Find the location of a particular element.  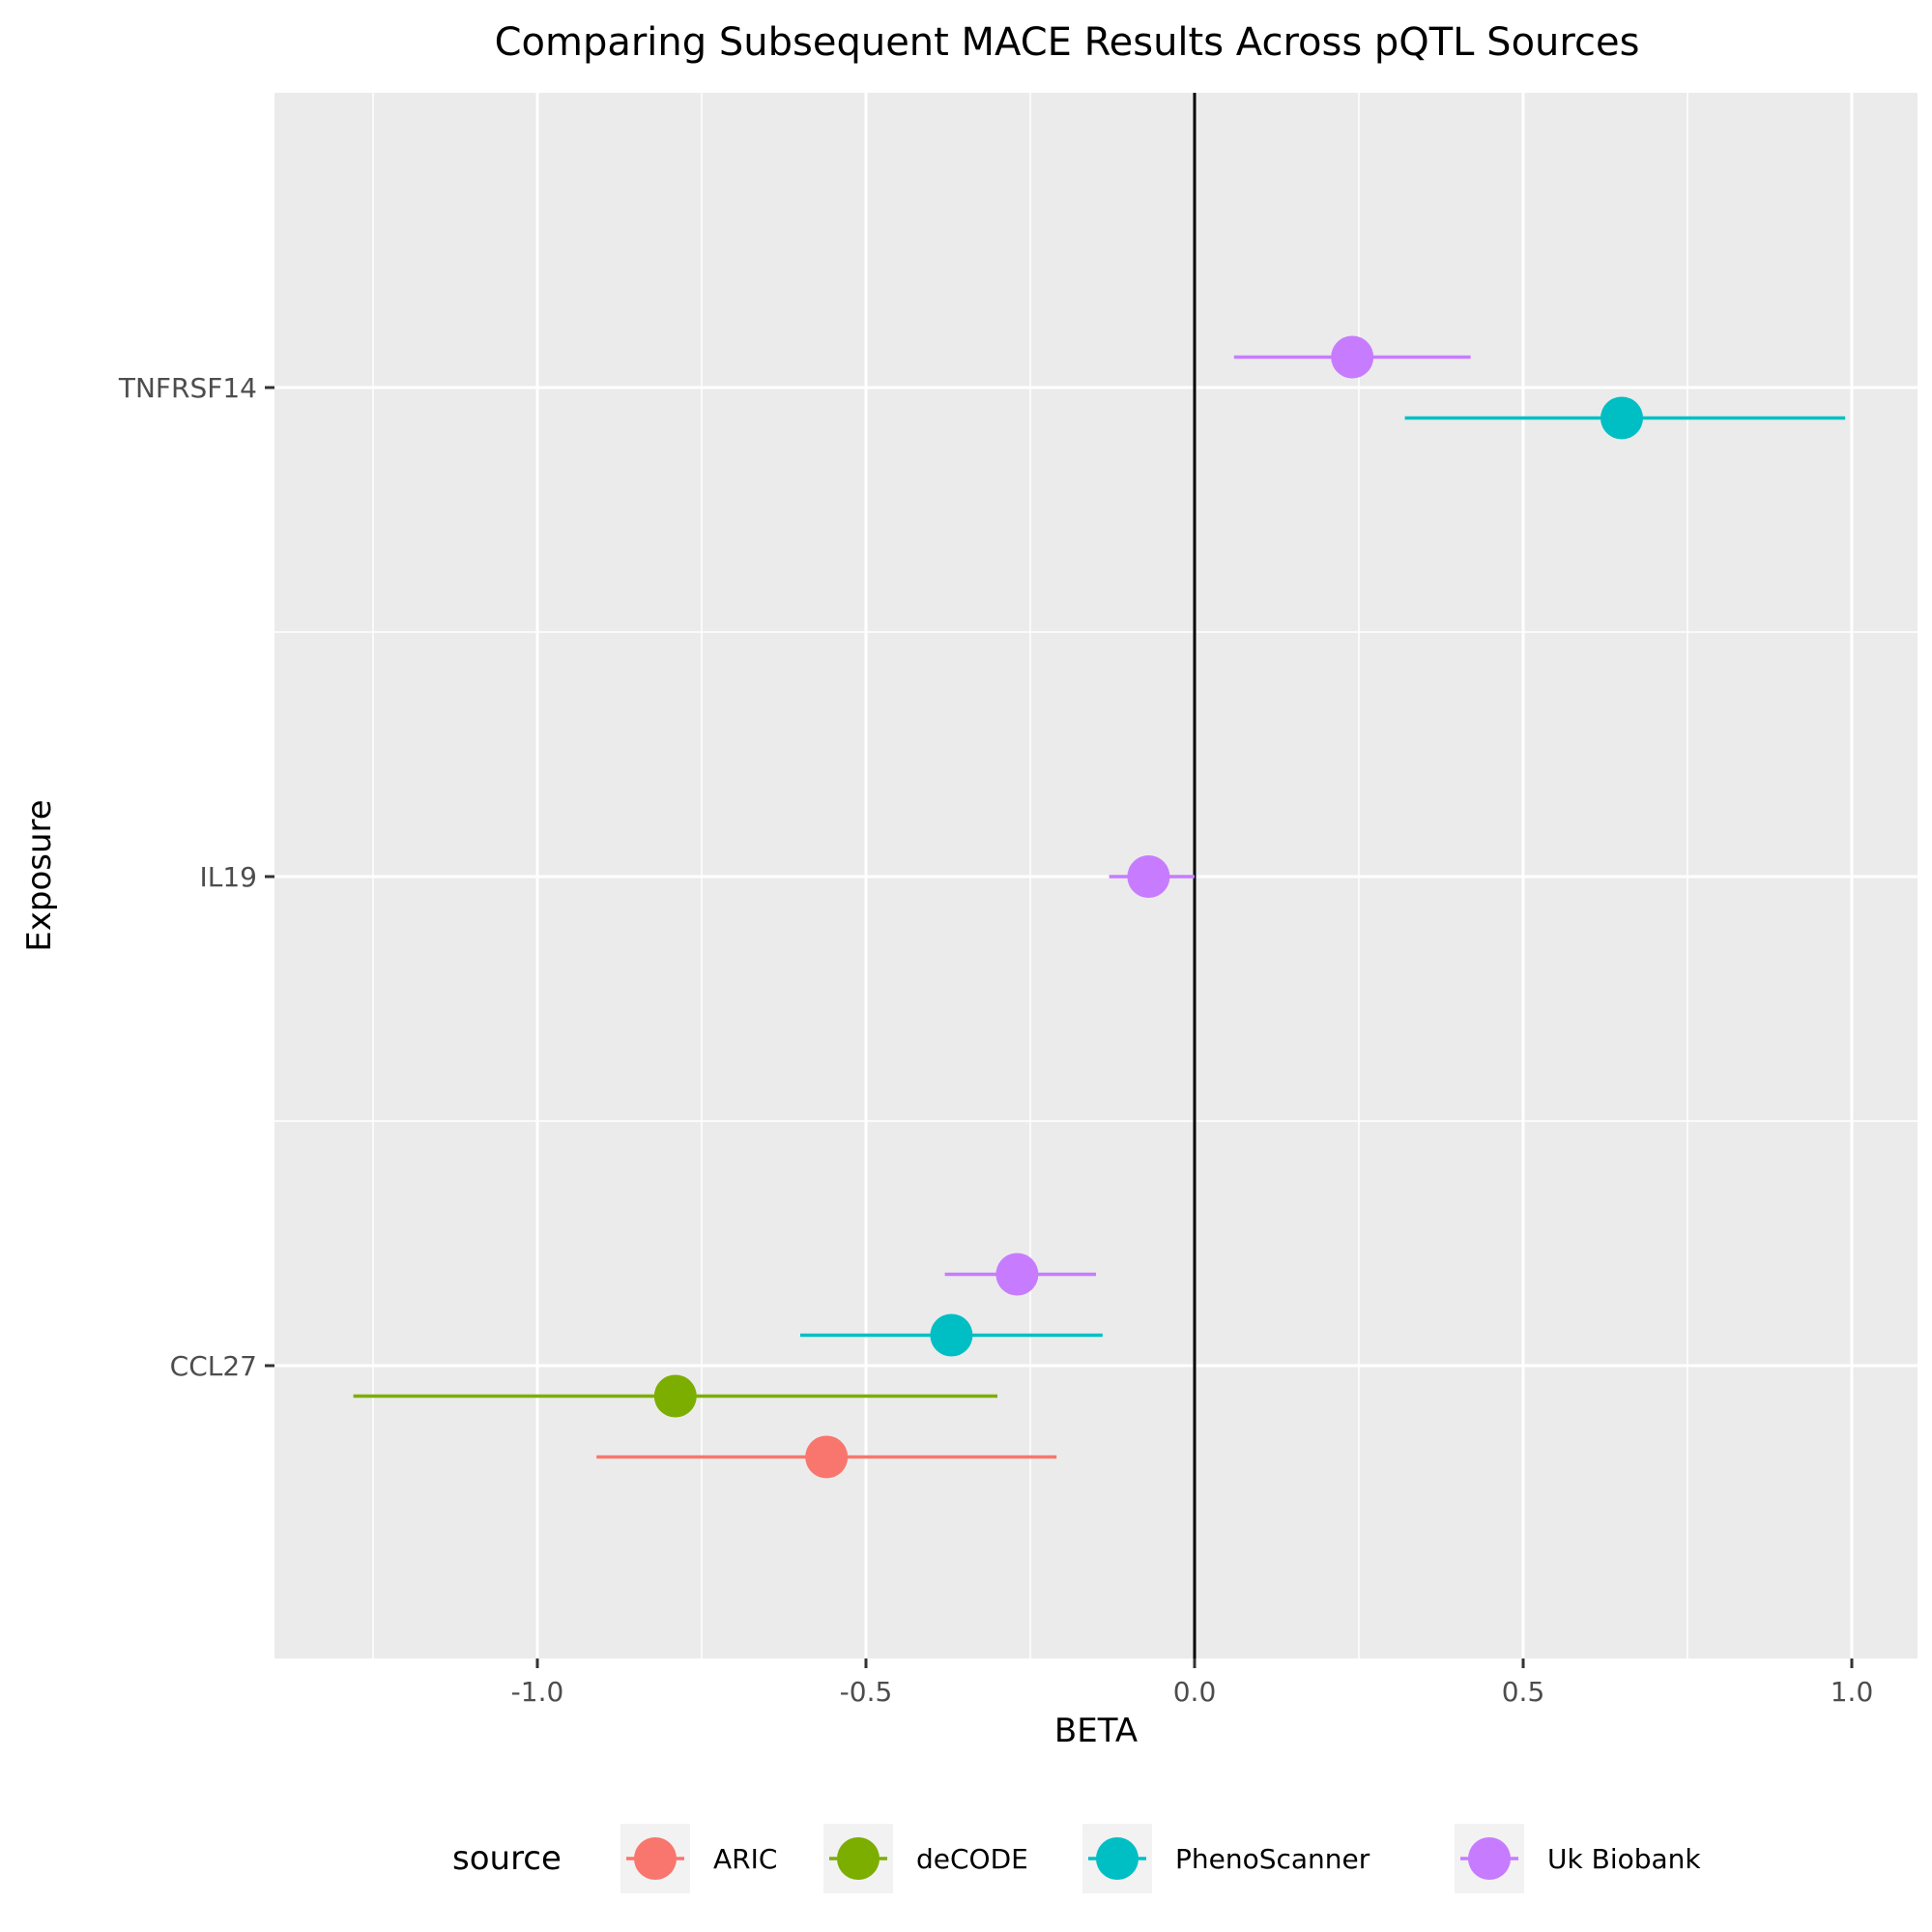

x-axis-title: BETA is located at coordinates (1096, 1731).